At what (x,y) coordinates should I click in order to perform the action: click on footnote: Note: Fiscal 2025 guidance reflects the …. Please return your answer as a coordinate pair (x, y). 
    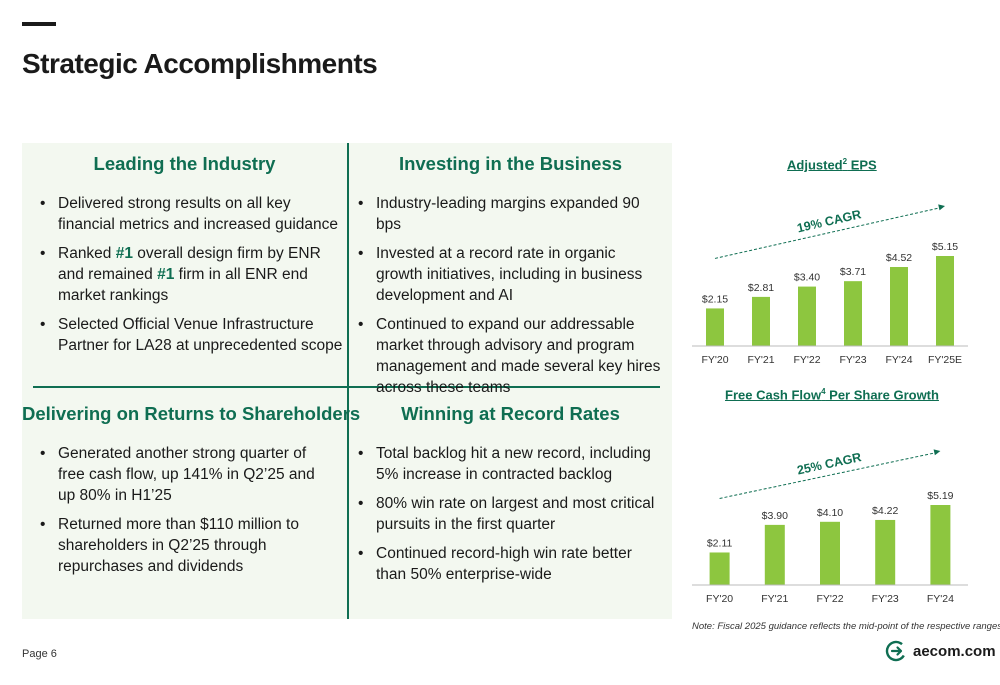
    Looking at the image, I should click on (846, 626).